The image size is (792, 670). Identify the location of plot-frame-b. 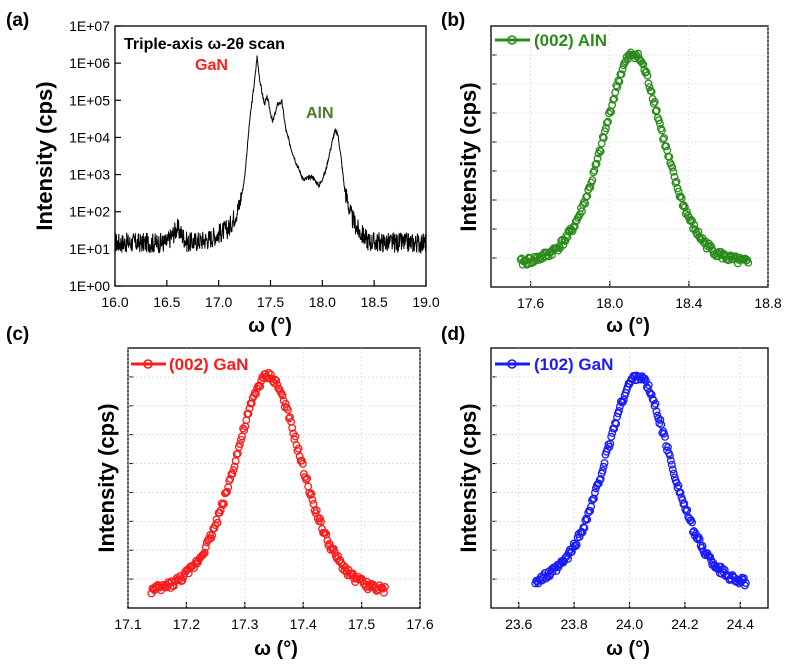
(629, 156).